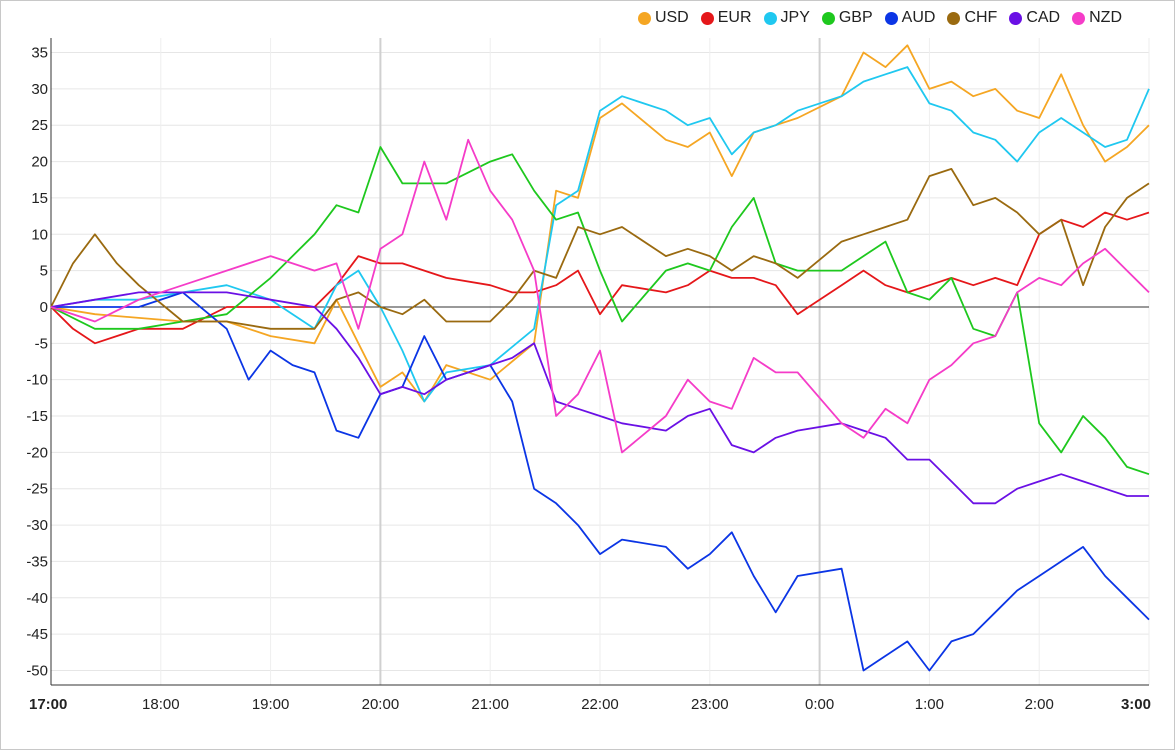 The image size is (1175, 751). I want to click on legend-item-nzd: NZD, so click(1097, 18).